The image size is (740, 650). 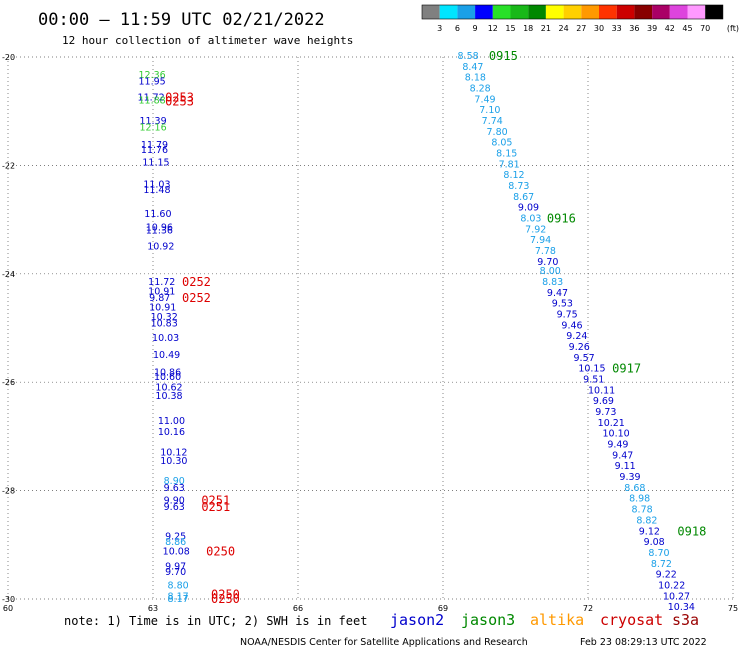 What do you see at coordinates (528, 28) in the screenshot?
I see `colorbar-label: 18` at bounding box center [528, 28].